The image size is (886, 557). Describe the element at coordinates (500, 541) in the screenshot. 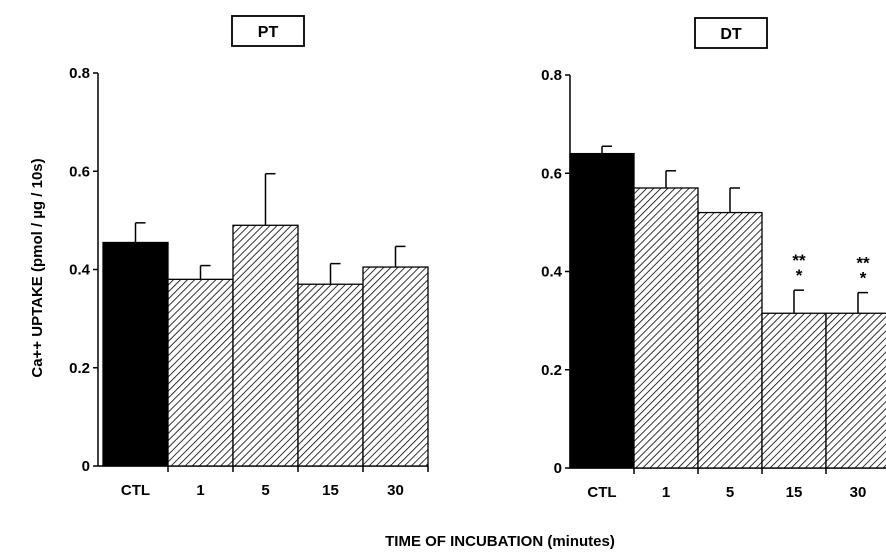

I see `x-axis-title: TIME OF INCUBATION (minutes)` at that location.